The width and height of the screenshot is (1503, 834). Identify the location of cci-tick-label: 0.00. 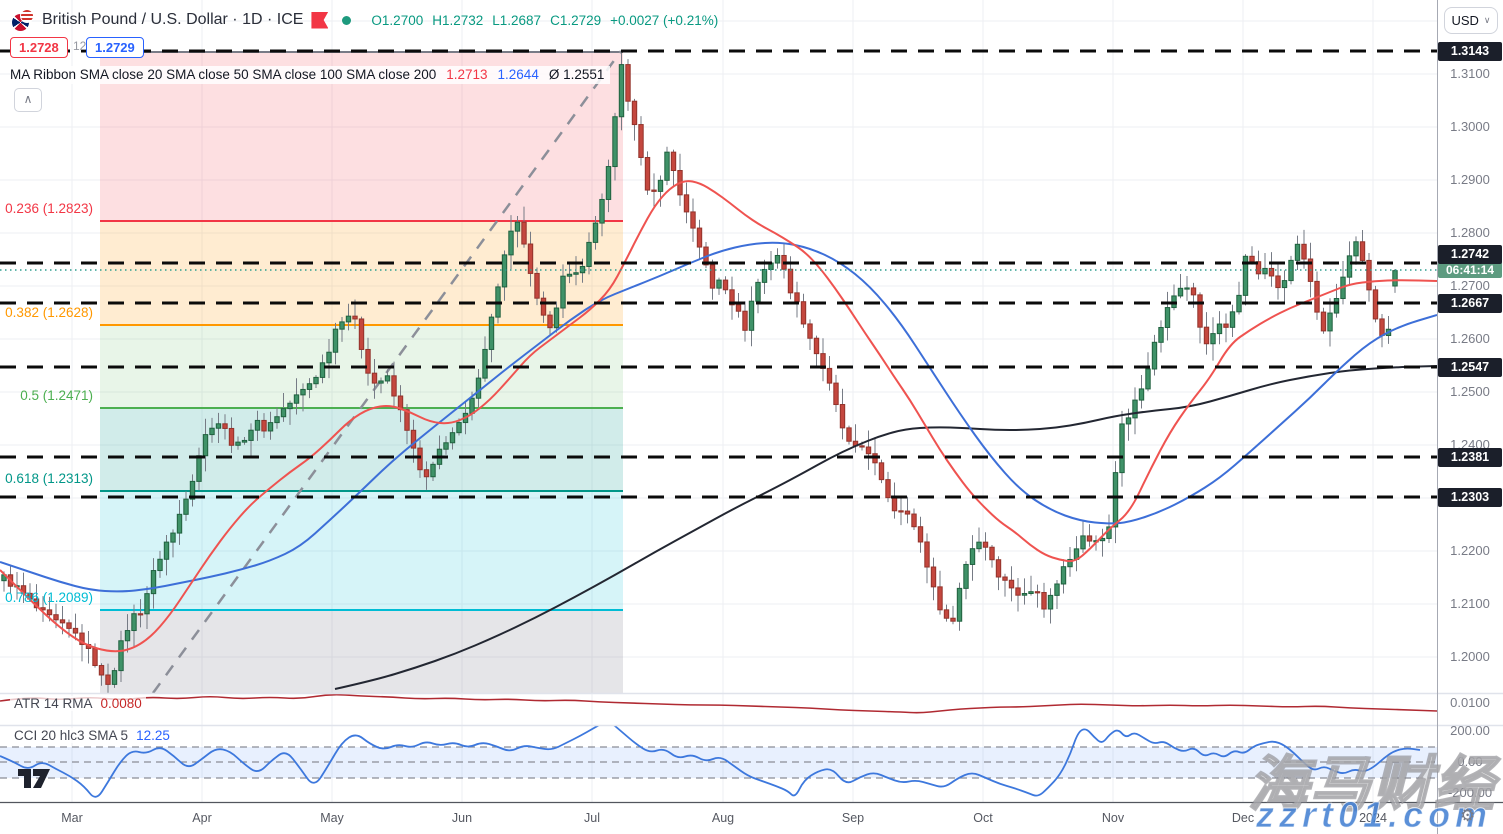
(1470, 761).